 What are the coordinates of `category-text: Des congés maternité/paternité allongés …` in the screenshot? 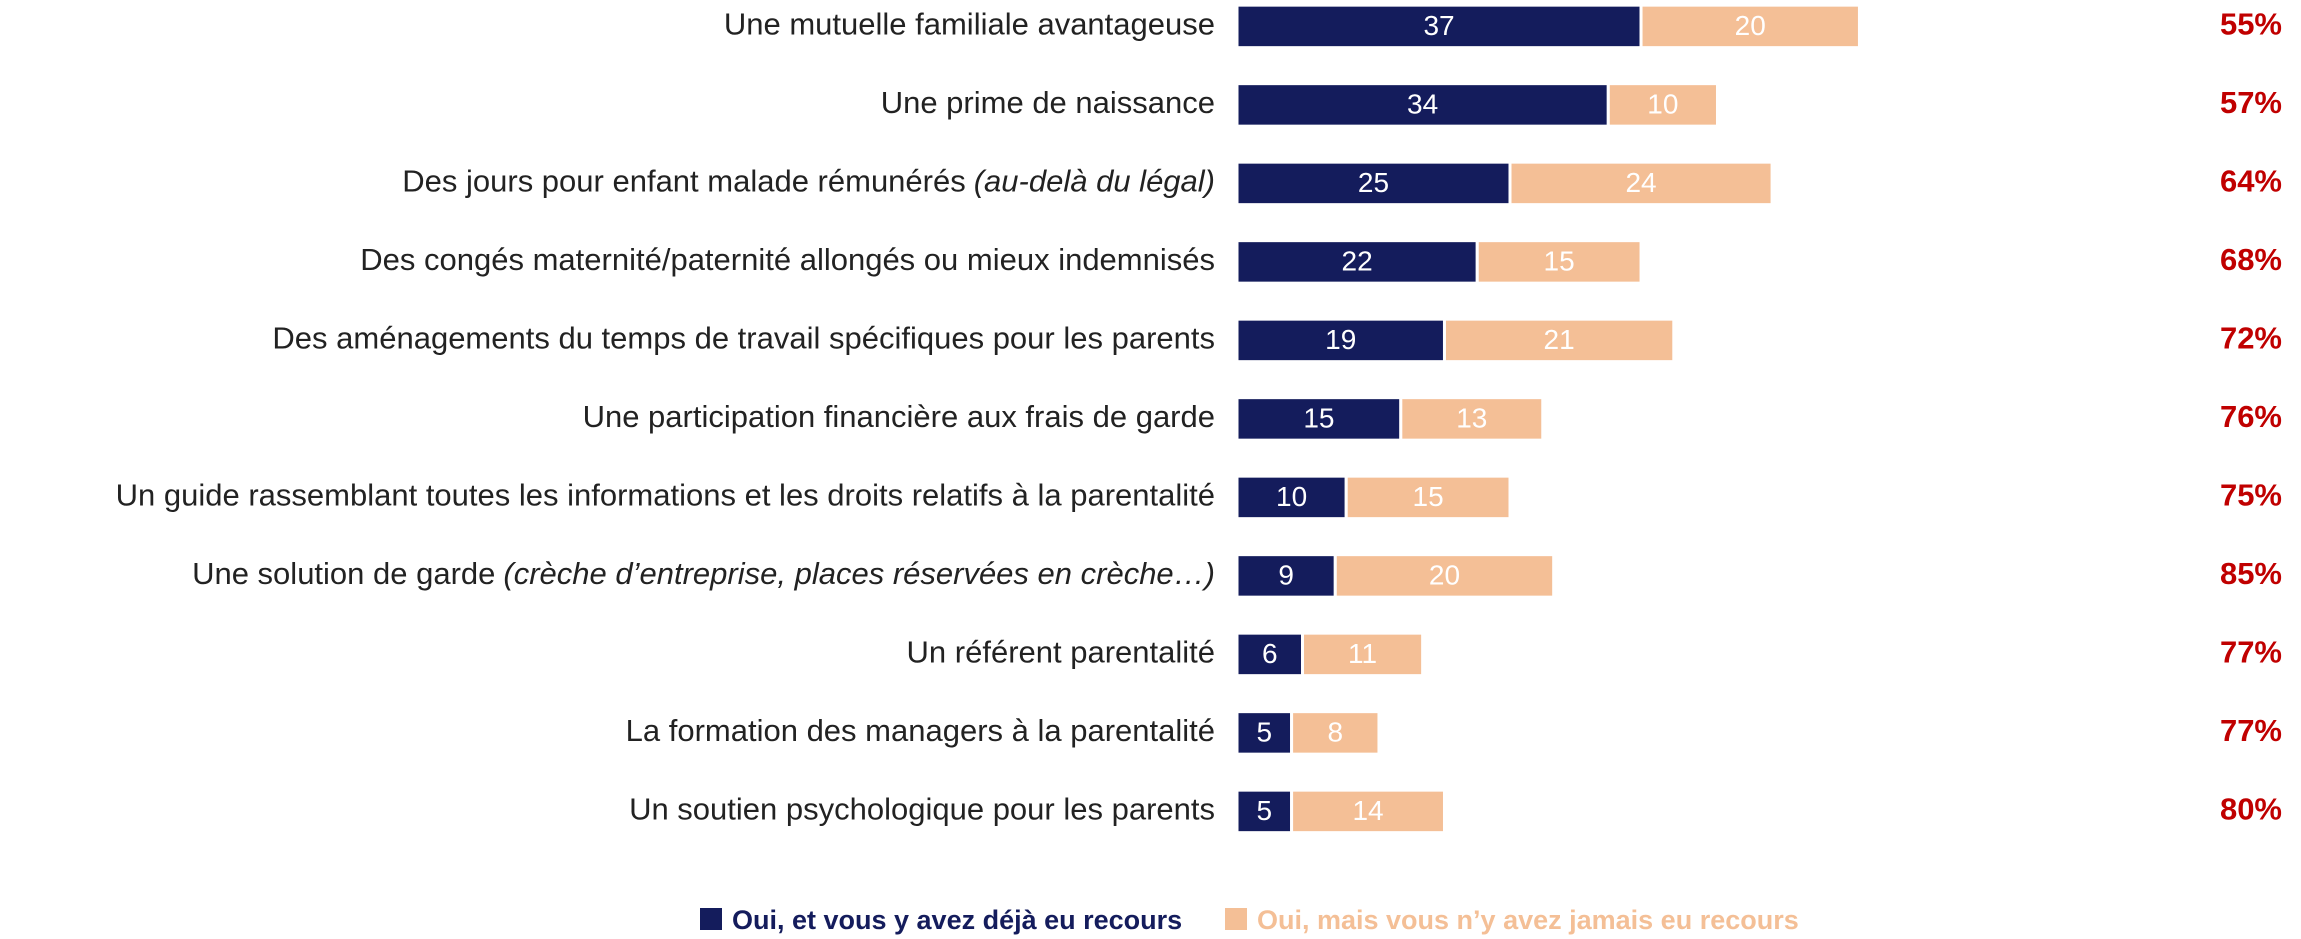 It's located at (787, 259).